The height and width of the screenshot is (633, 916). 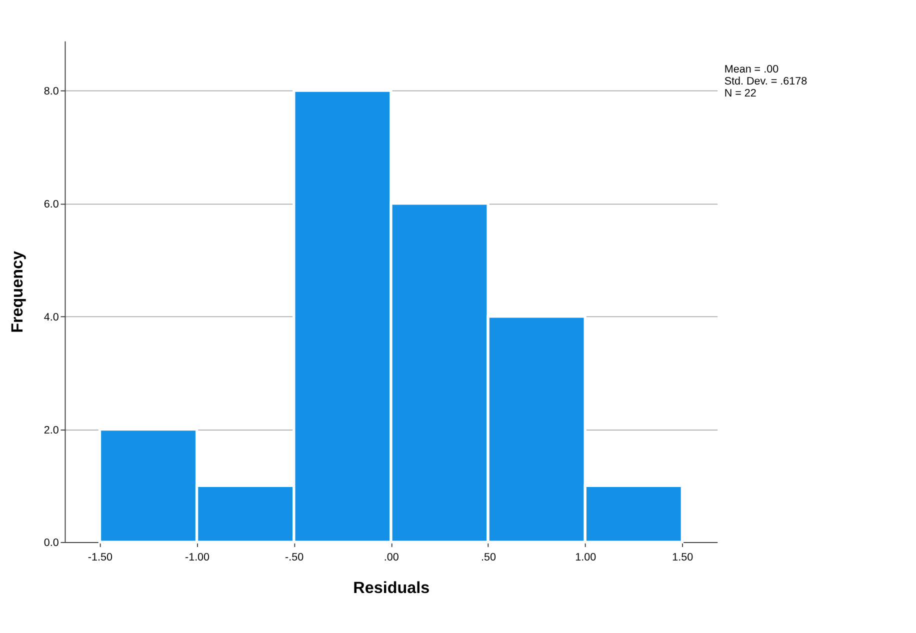 I want to click on x-tick-label: .00, so click(x=391, y=558).